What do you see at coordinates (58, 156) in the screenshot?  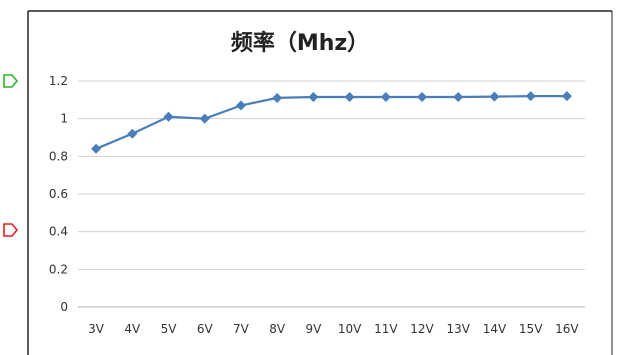 I see `y-tick-label: 0.8` at bounding box center [58, 156].